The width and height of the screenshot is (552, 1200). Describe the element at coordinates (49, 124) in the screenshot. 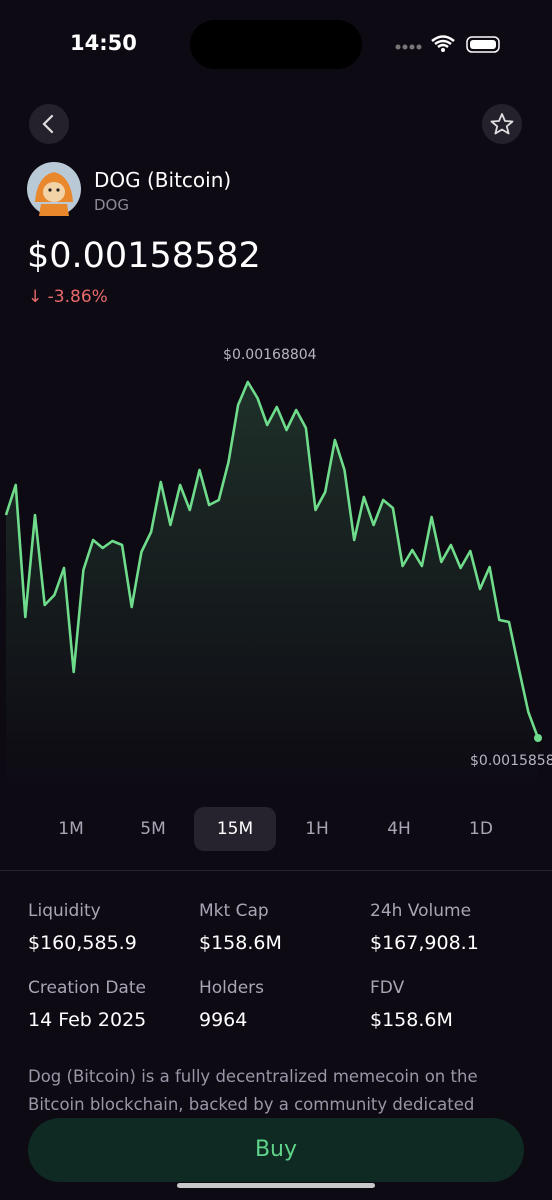

I see `back-button` at that location.